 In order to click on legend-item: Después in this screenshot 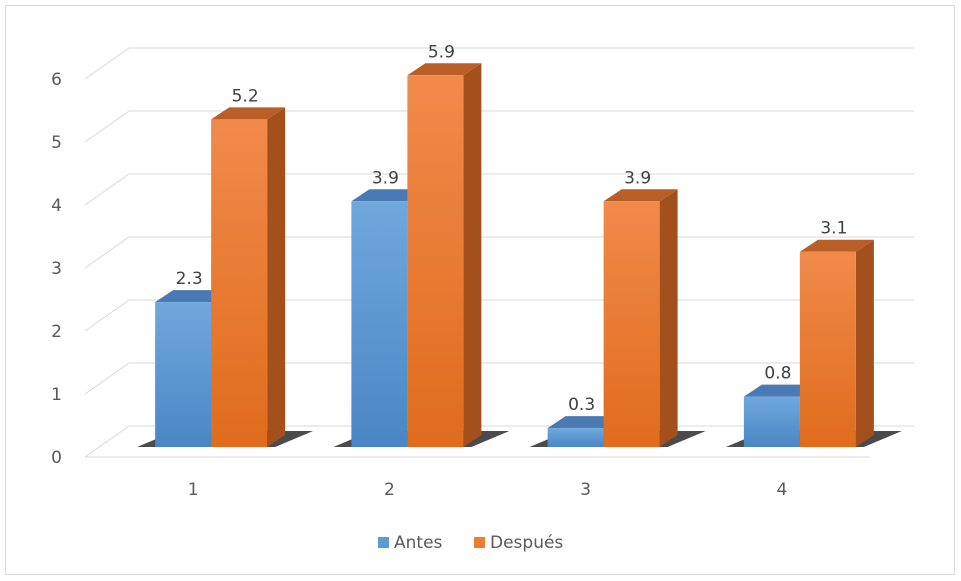, I will do `click(518, 543)`.